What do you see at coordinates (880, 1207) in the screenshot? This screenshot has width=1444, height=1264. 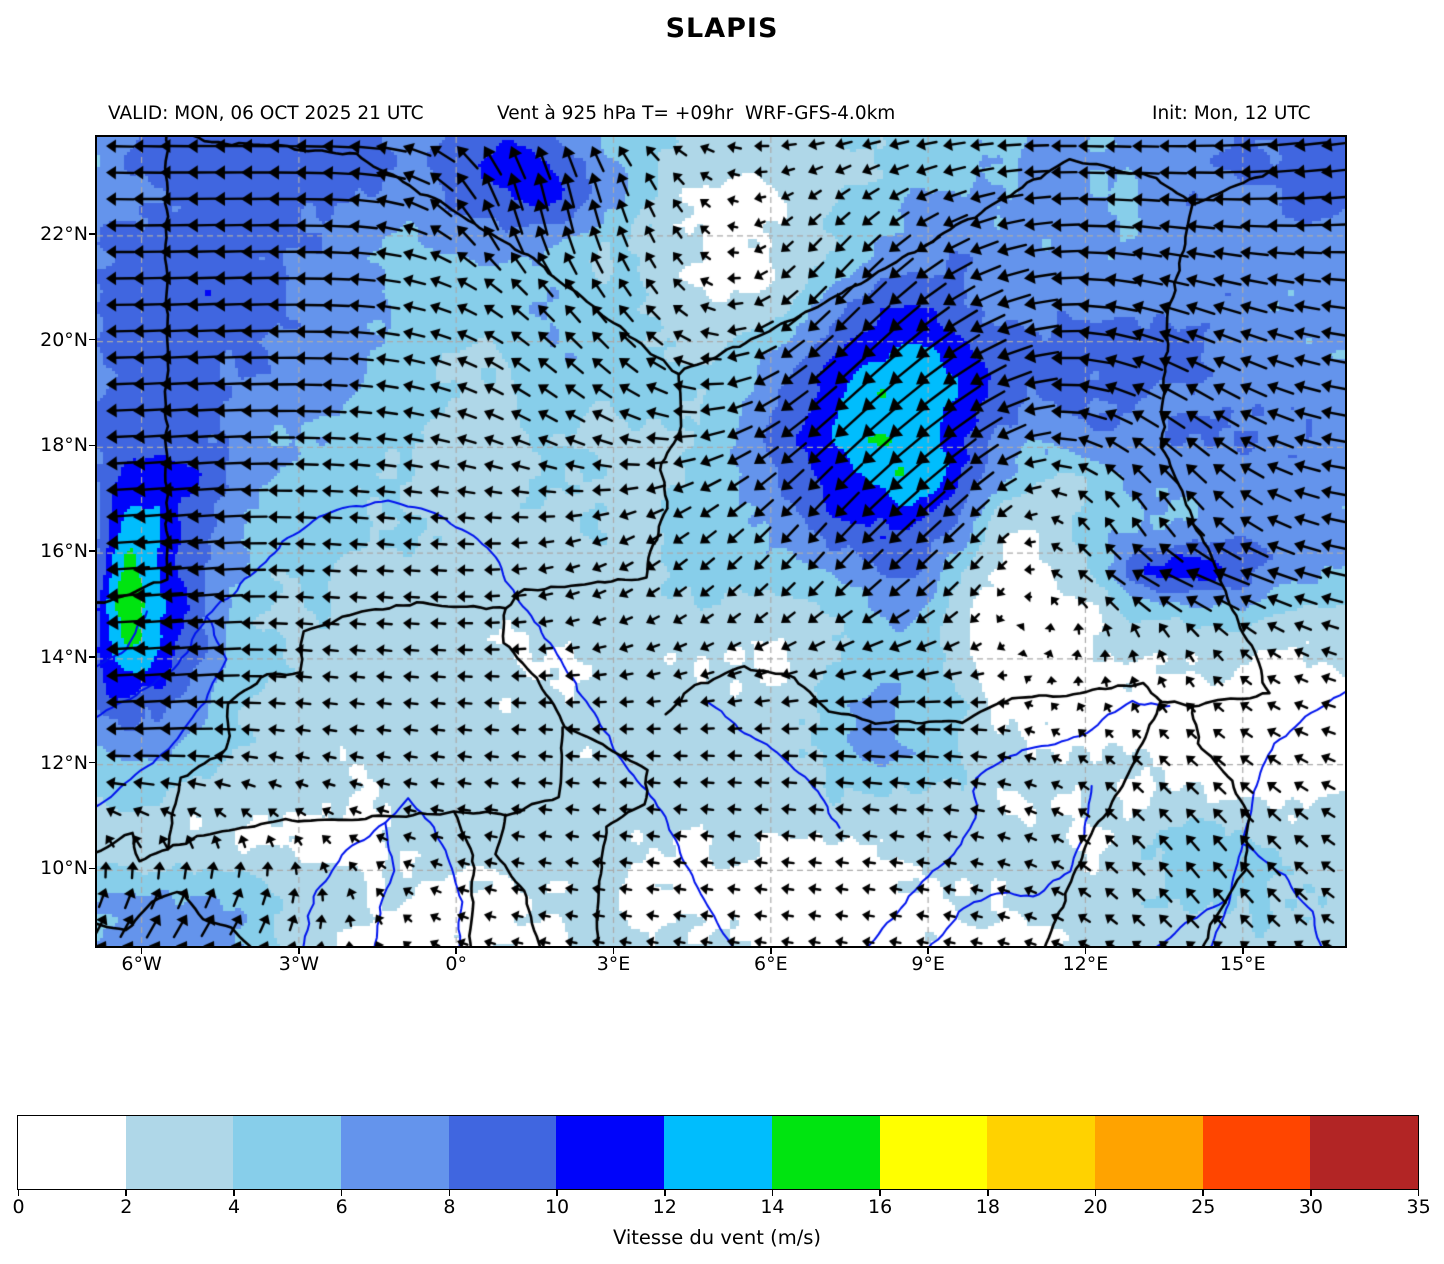 I see `colorbar-tick-label: 16` at bounding box center [880, 1207].